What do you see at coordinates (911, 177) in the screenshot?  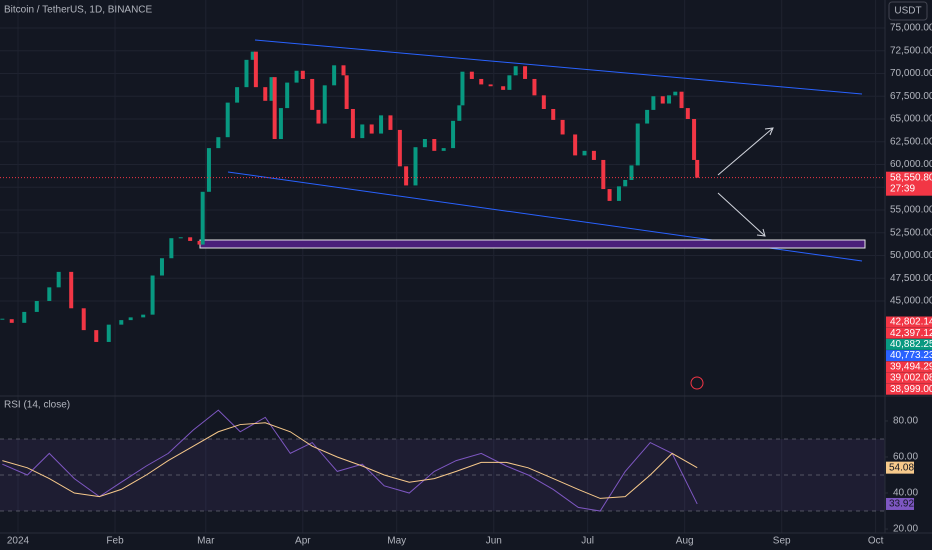 I see `last-price: 58,550.80` at bounding box center [911, 177].